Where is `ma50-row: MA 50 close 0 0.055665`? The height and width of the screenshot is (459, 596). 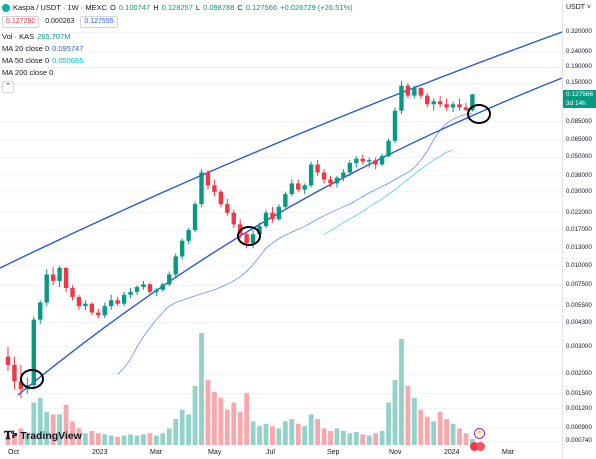
ma50-row: MA 50 close 0 0.055665 is located at coordinates (177, 61).